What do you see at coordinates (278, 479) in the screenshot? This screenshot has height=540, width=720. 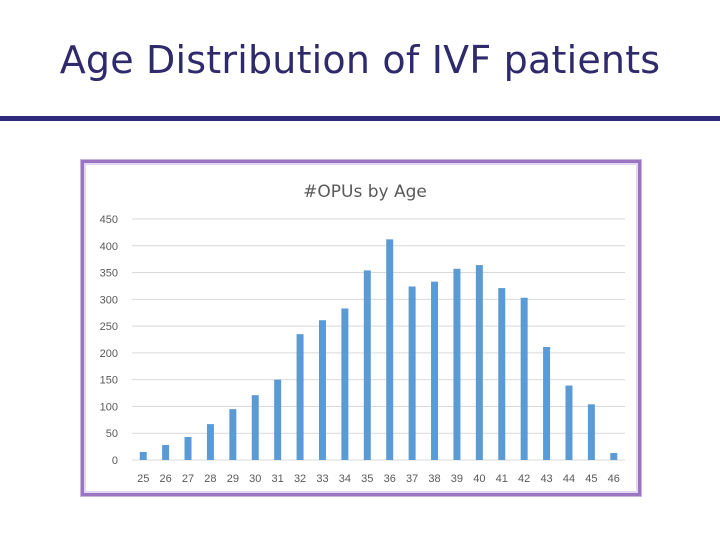 I see `x-tick-label: 31` at bounding box center [278, 479].